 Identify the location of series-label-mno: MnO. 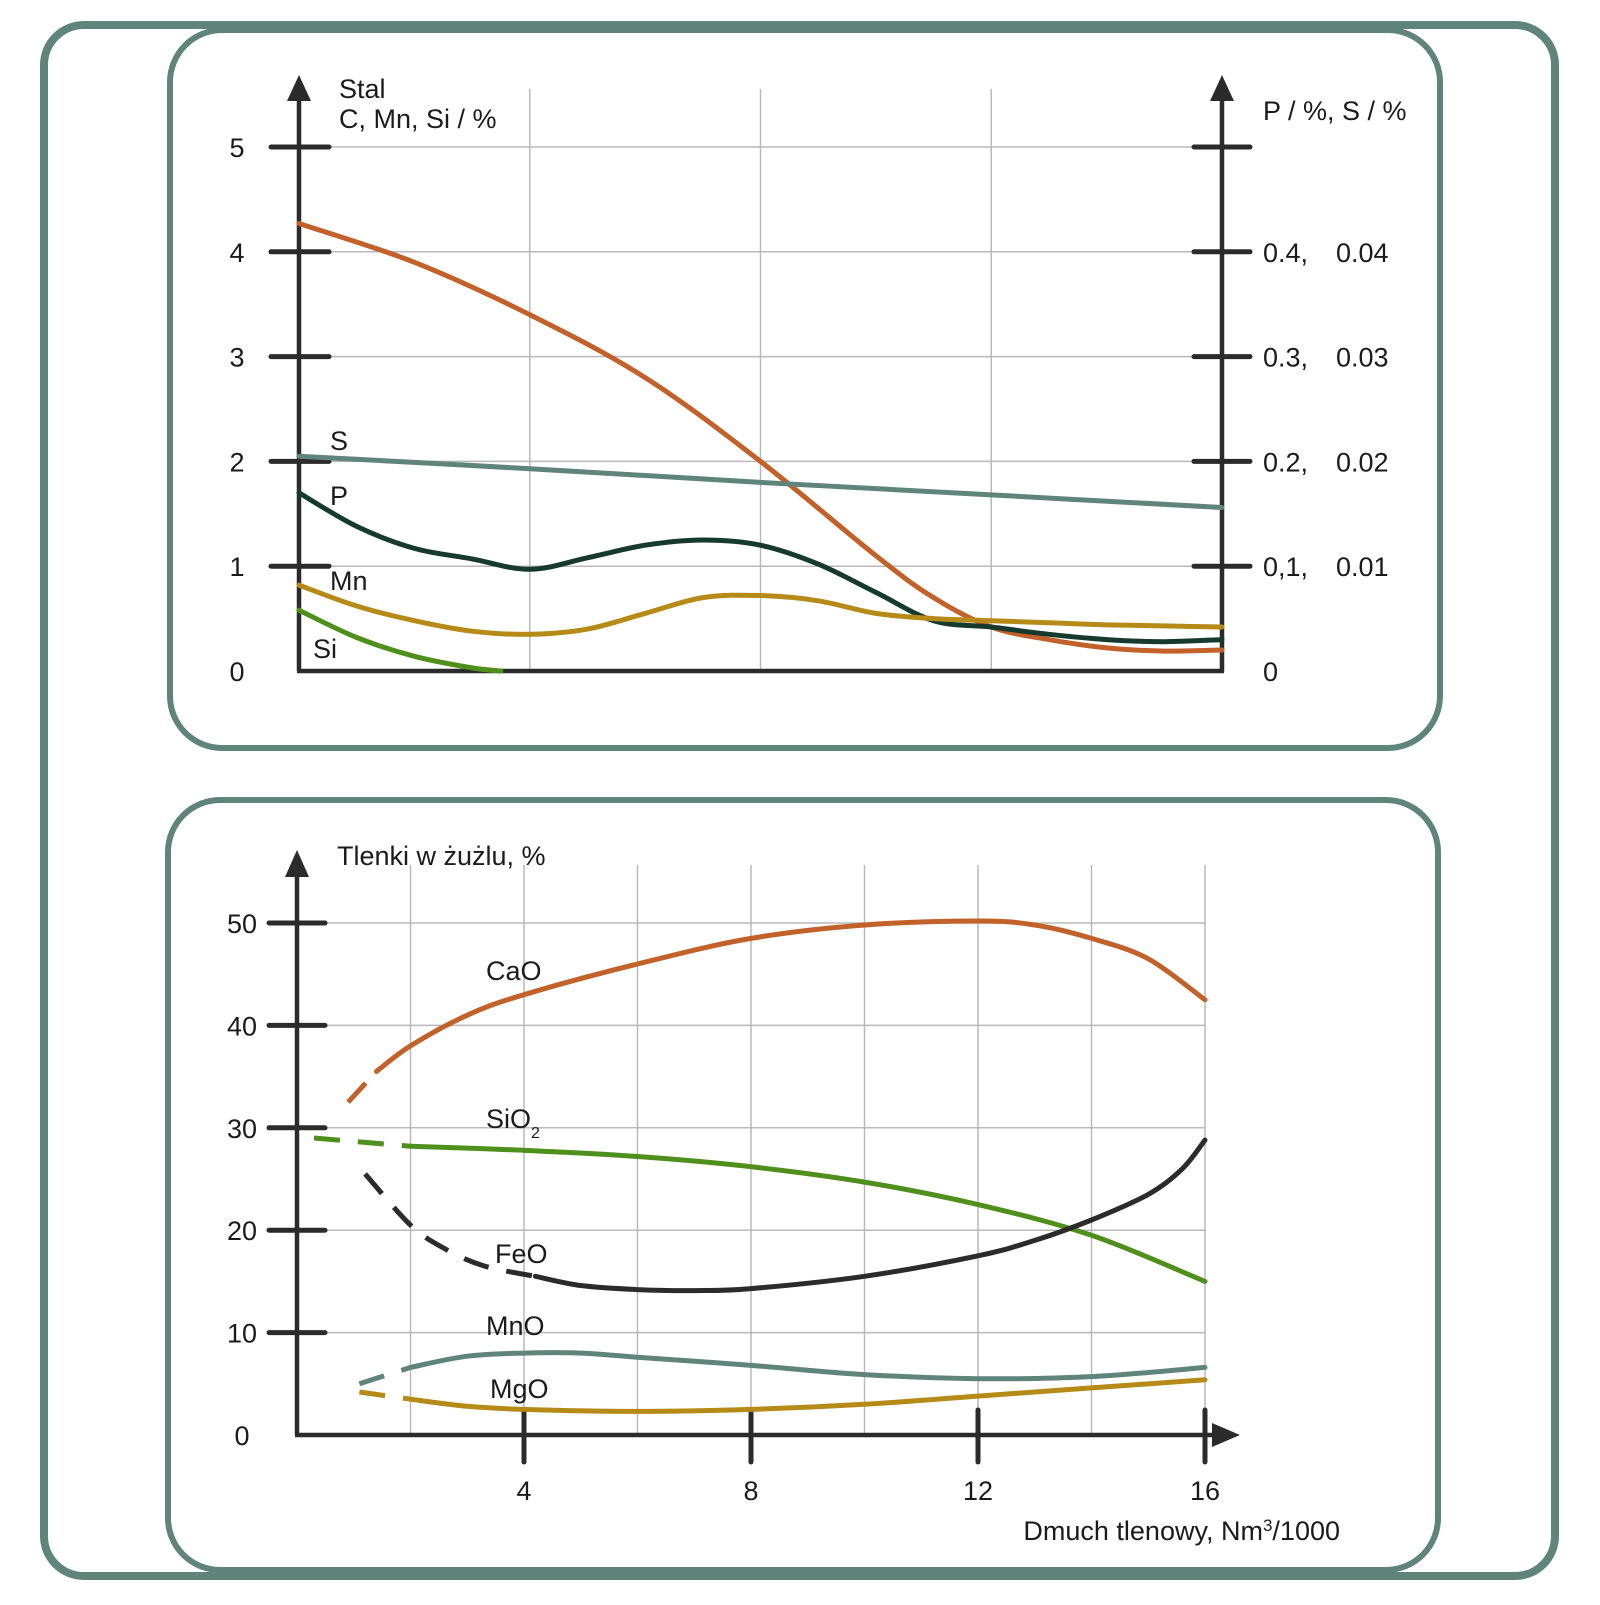
(515, 1326).